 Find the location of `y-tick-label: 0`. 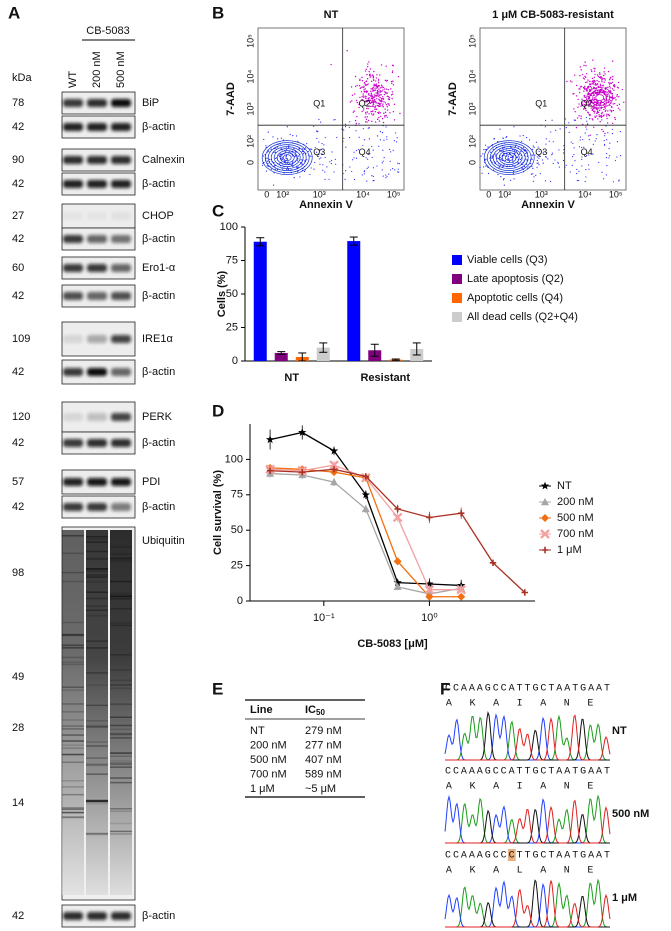

y-tick-label: 0 is located at coordinates (250, 162).